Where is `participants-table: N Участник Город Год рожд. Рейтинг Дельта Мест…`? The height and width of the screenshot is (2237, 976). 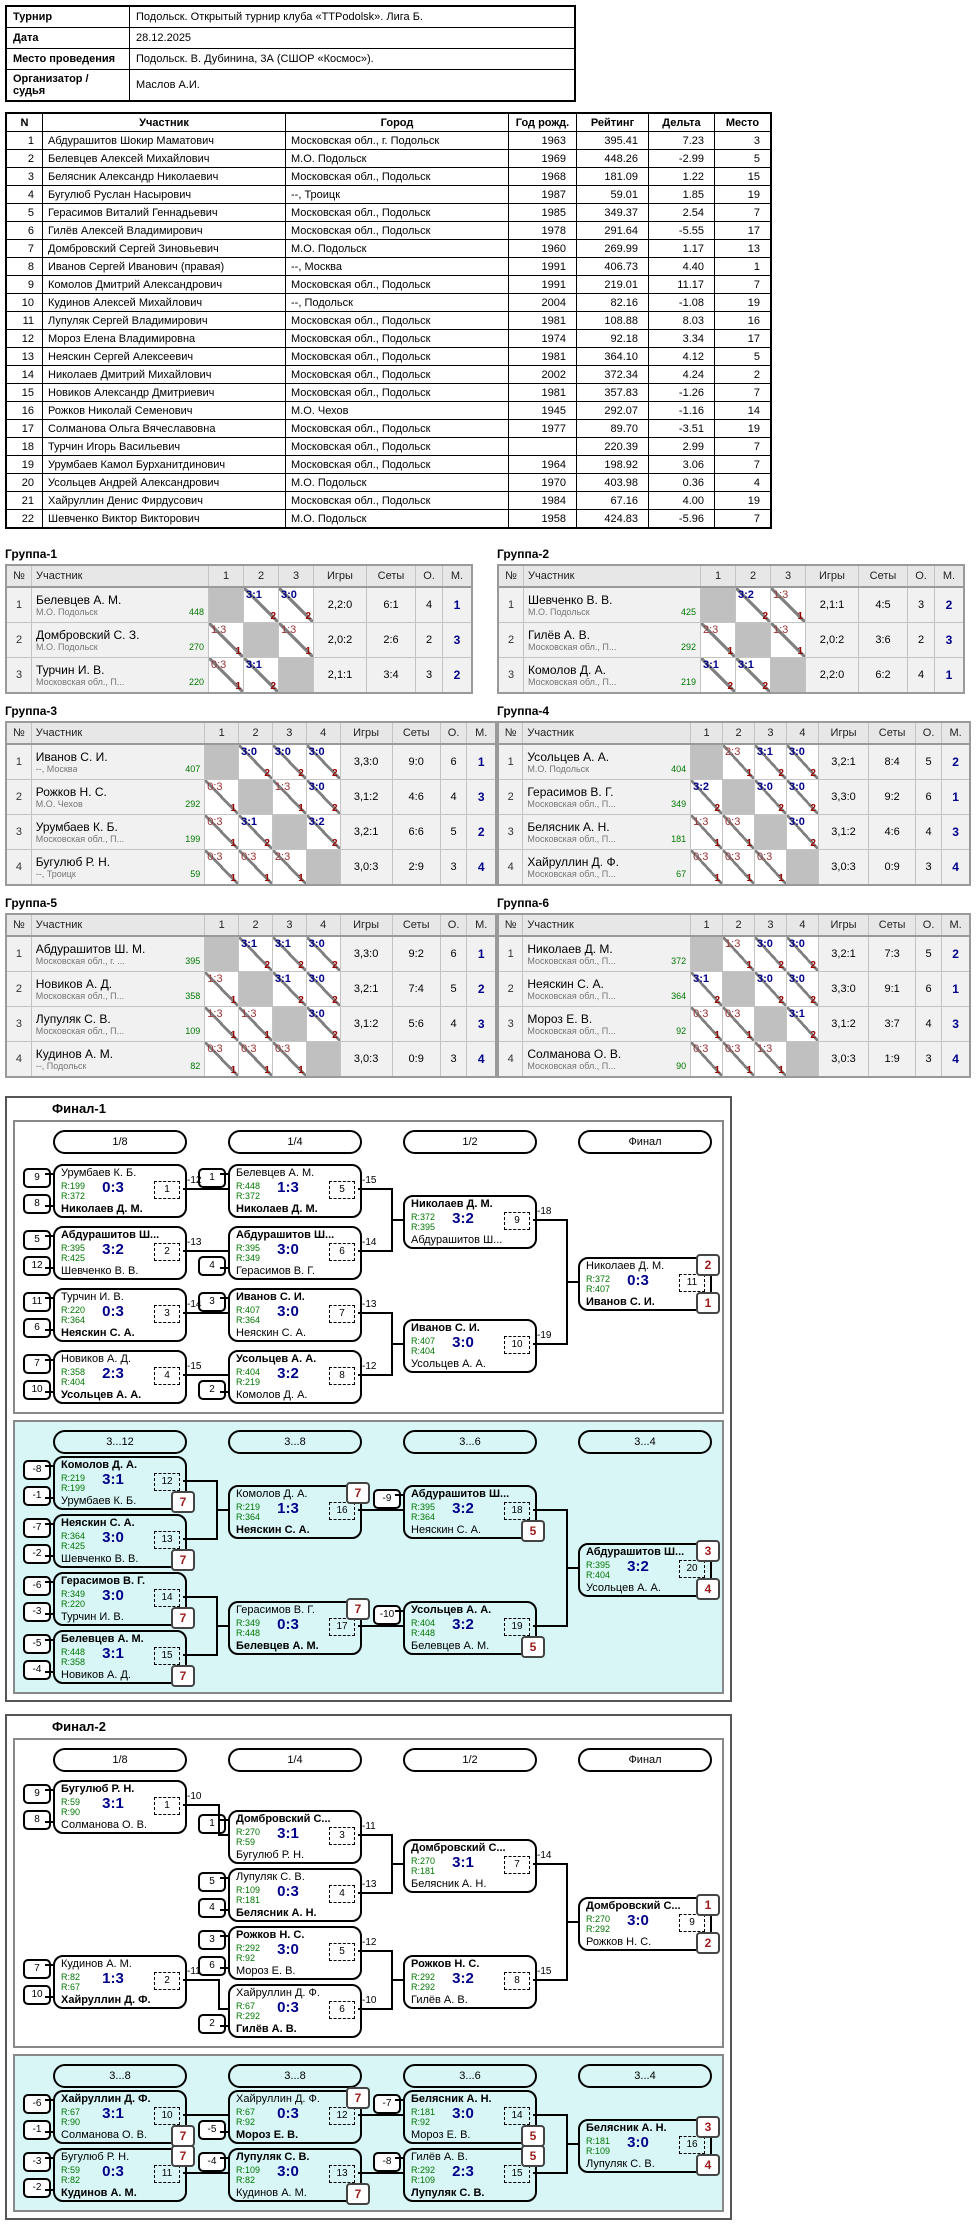 participants-table: N Участник Город Год рожд. Рейтинг Дельта Мест… is located at coordinates (388, 320).